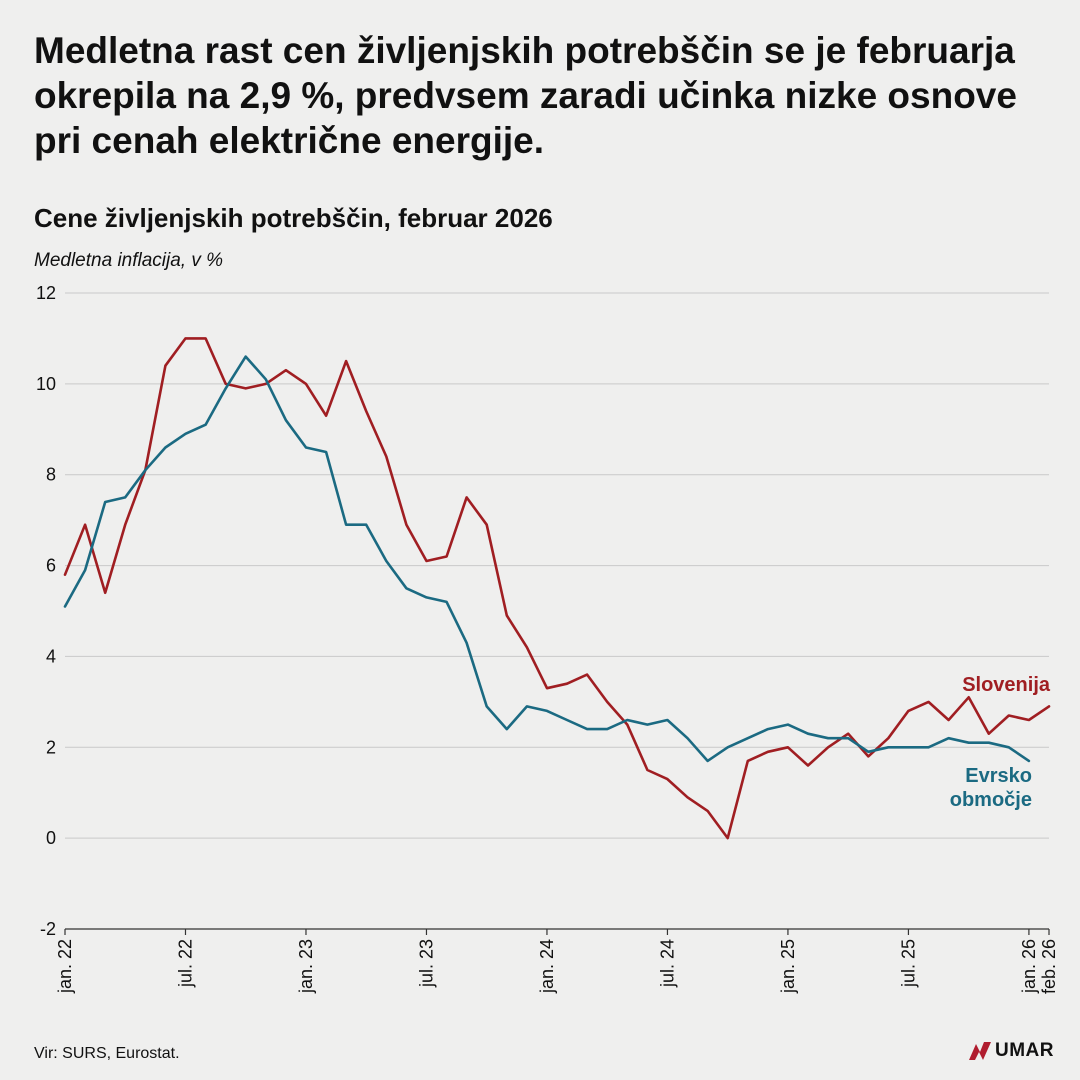 The height and width of the screenshot is (1080, 1080). I want to click on logo-text: UMAR, so click(1024, 1050).